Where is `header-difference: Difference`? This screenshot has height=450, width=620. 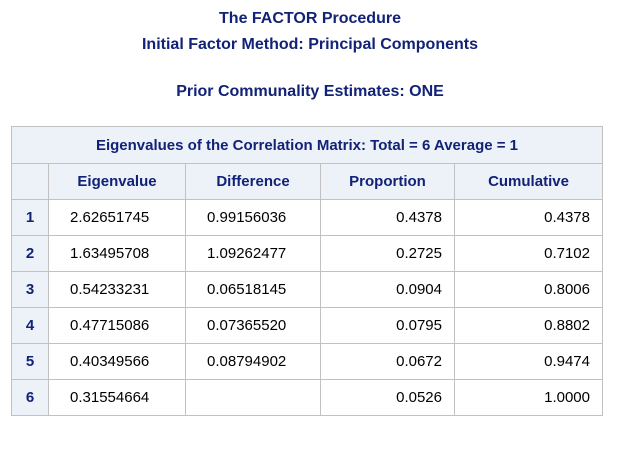 header-difference: Difference is located at coordinates (253, 181).